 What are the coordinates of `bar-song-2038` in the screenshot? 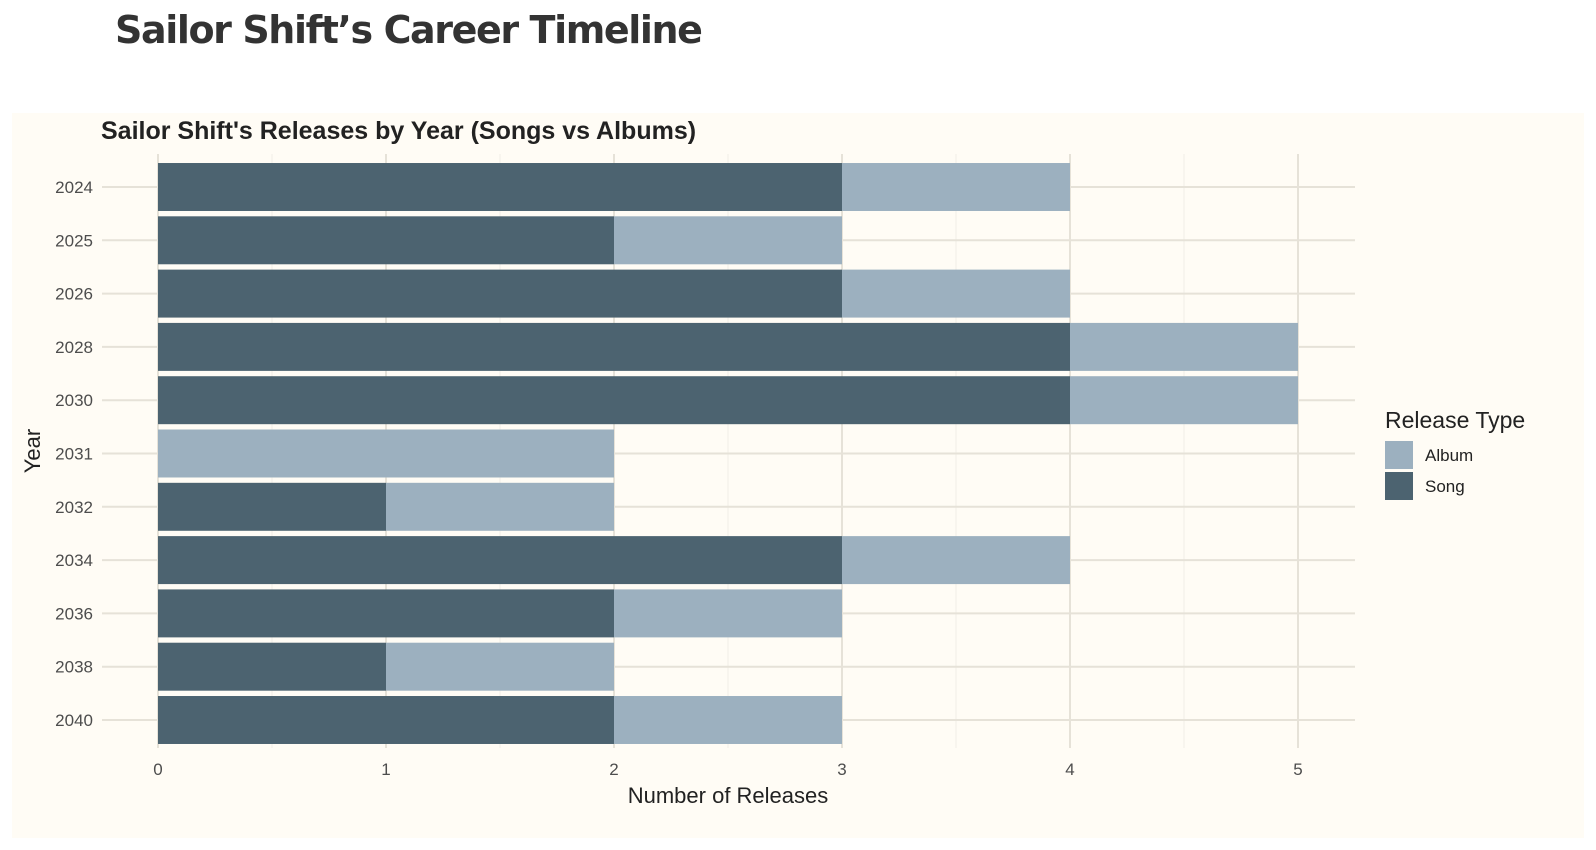 It's located at (272, 666).